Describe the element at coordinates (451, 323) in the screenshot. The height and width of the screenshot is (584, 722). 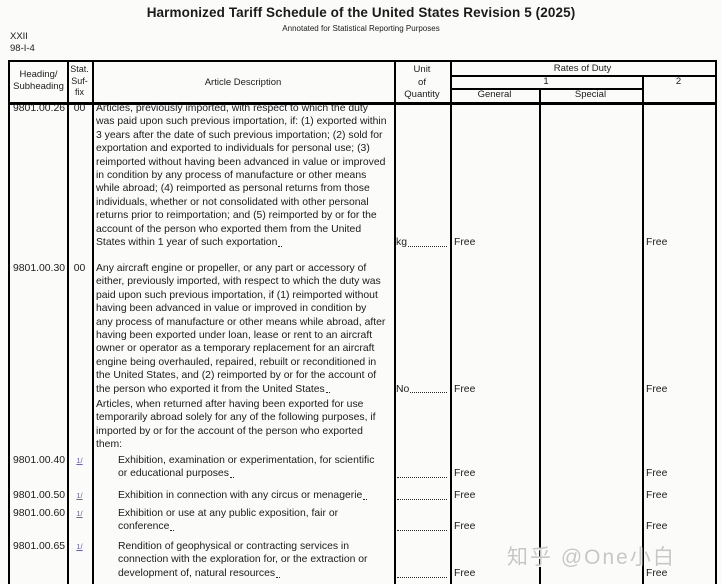
I see `column-divider-unit-general` at that location.